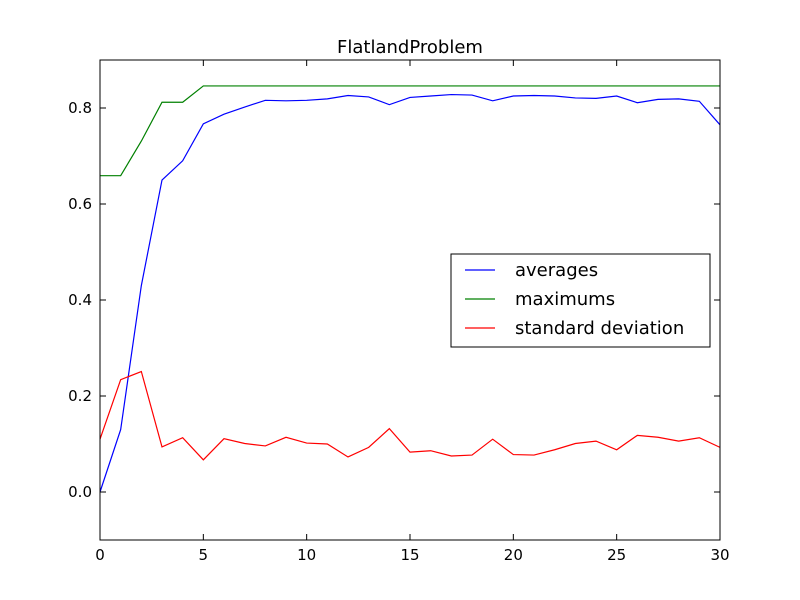  Describe the element at coordinates (599, 328) in the screenshot. I see `legend-label-standard-deviation: standard deviation` at that location.